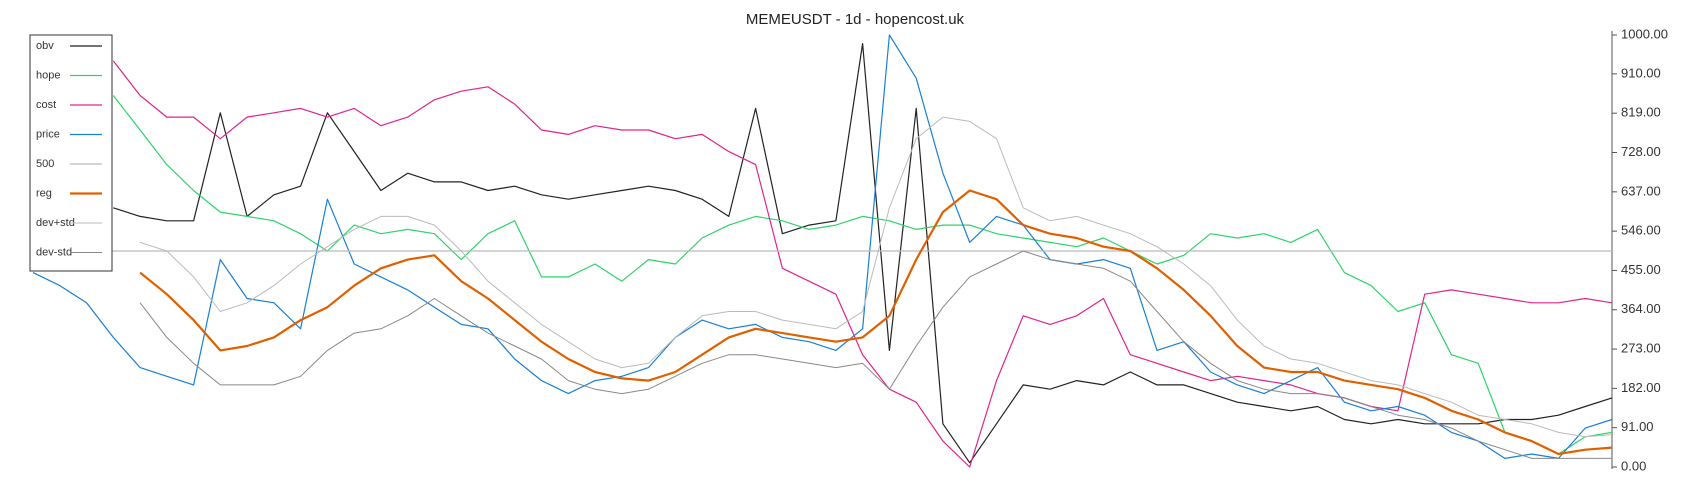  I want to click on y-tick-label: 637.00, so click(1641, 190).